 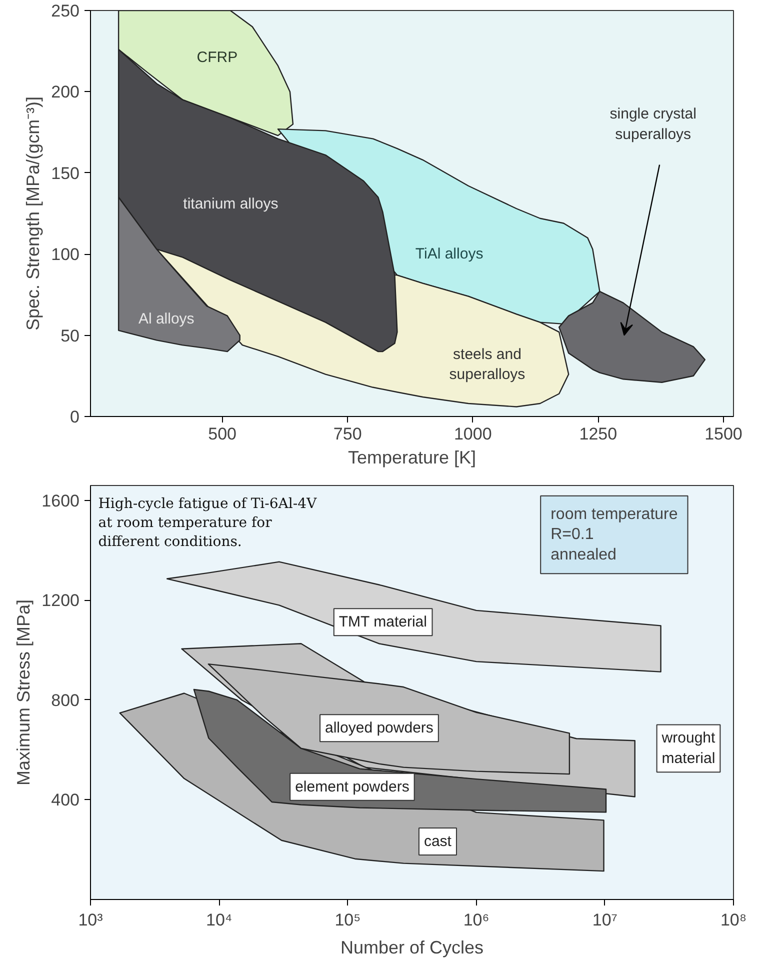 I want to click on annotation: TiAl alloys, so click(x=449, y=254).